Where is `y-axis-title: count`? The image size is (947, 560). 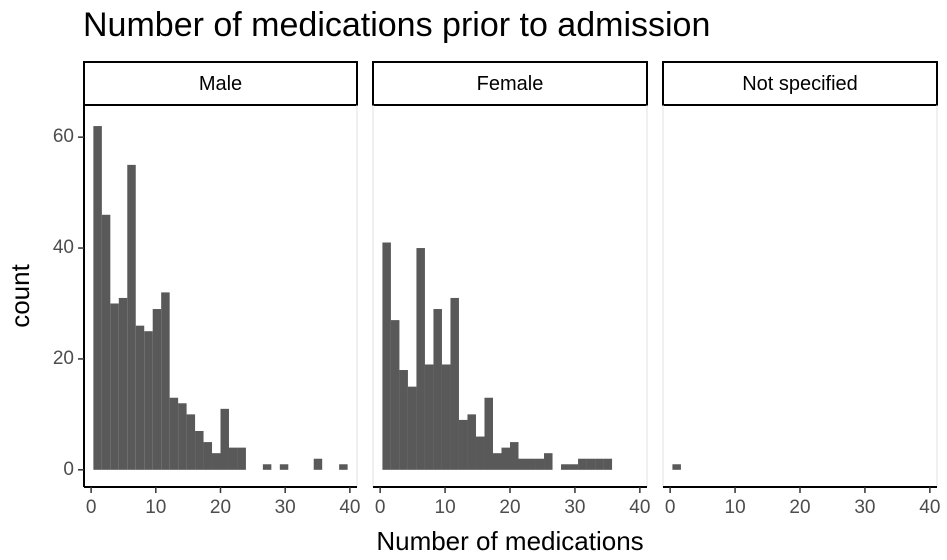 y-axis-title: count is located at coordinates (20, 295).